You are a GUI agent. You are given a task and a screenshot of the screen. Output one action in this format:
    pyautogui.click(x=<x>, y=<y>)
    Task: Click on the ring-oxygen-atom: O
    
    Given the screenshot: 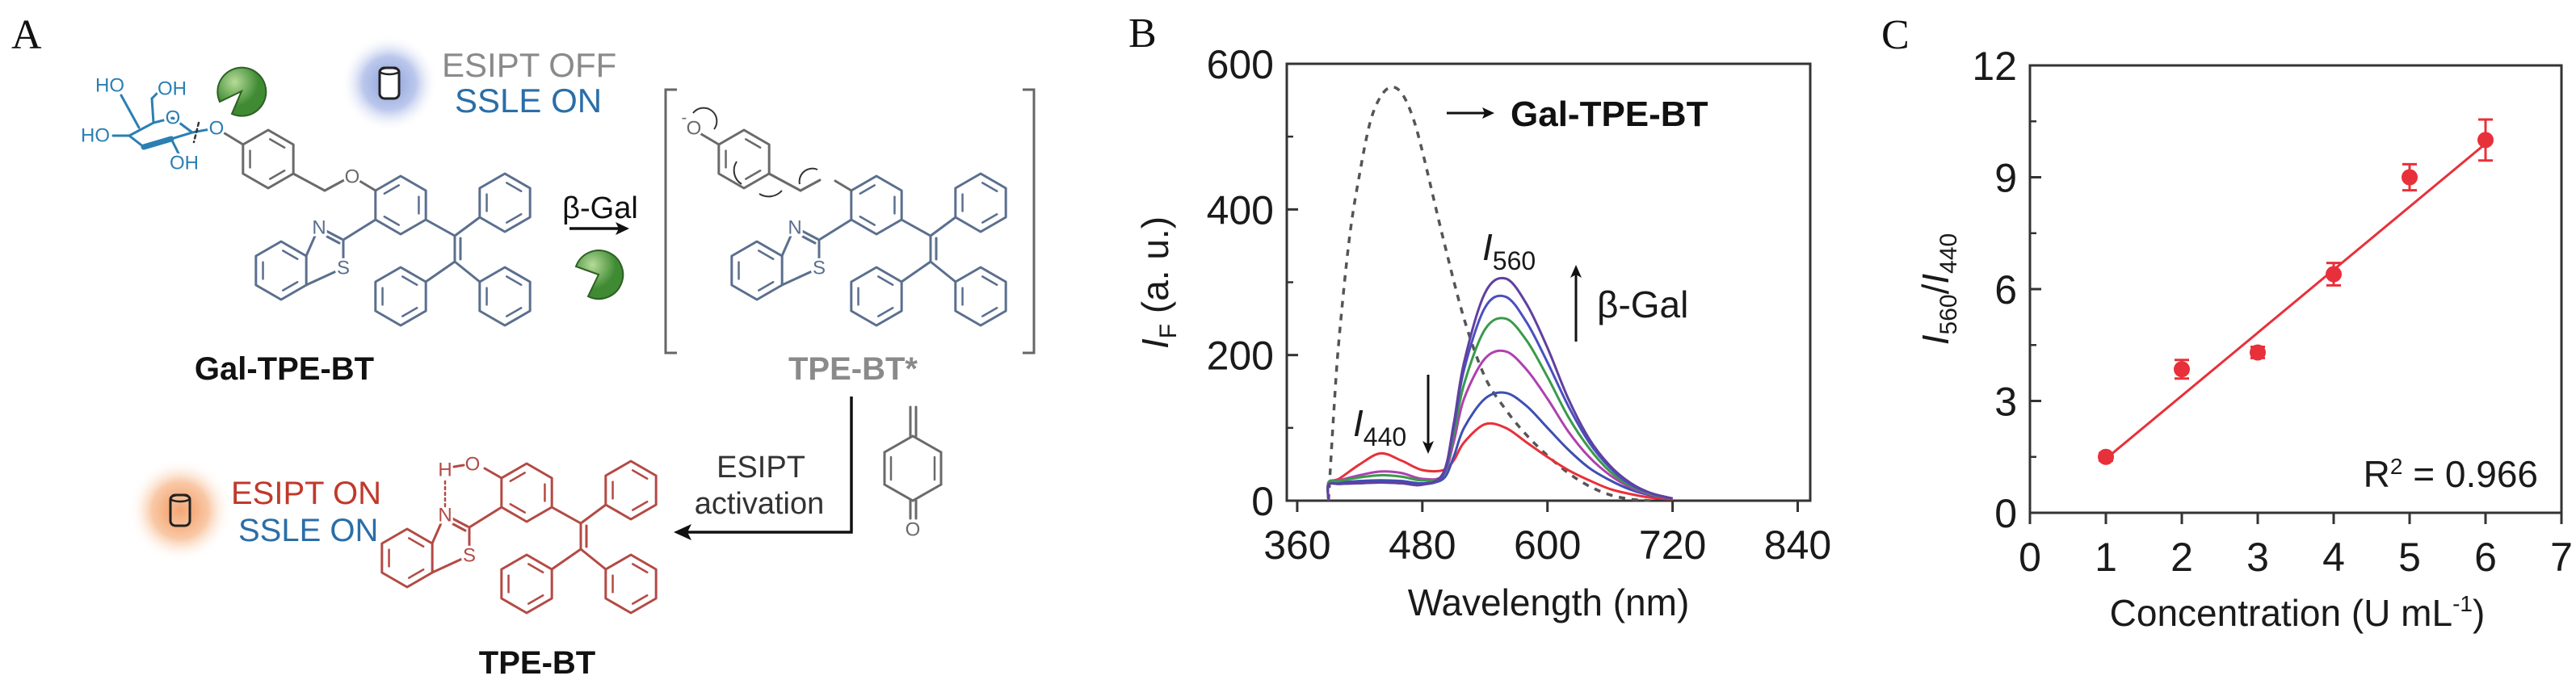 What is the action you would take?
    pyautogui.click(x=173, y=118)
    